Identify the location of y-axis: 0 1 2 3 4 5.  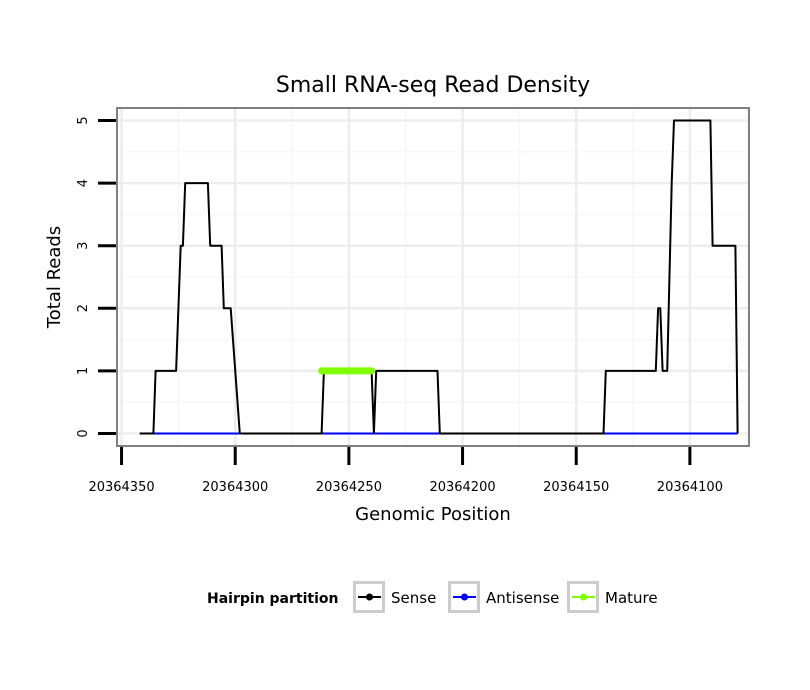
(96, 277).